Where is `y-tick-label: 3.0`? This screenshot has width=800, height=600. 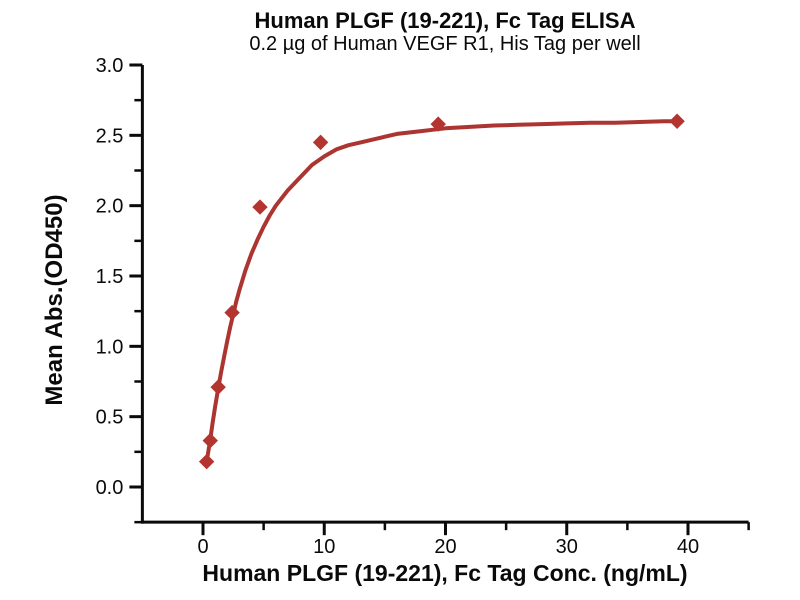 y-tick-label: 3.0 is located at coordinates (110, 66).